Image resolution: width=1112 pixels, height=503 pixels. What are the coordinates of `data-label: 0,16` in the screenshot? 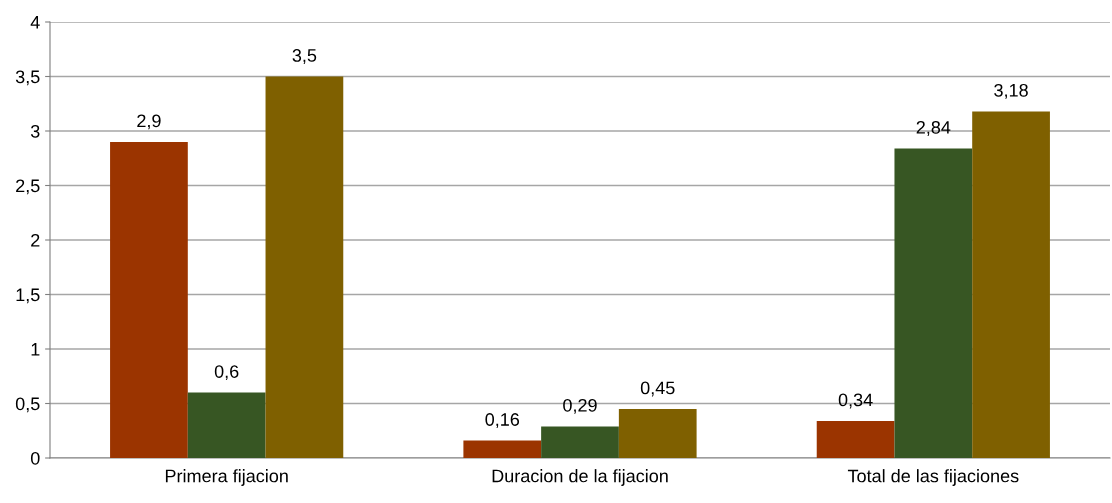 It's located at (502, 421).